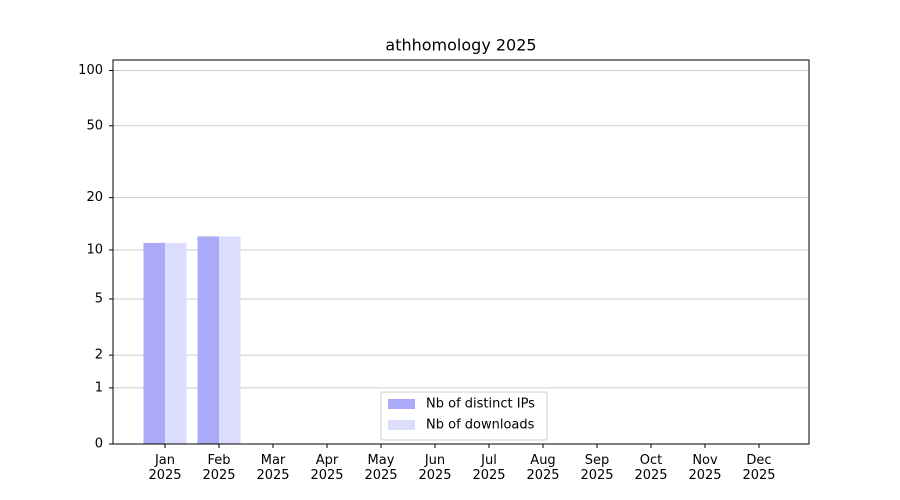 The image size is (900, 500). I want to click on y-tick-label: 5, so click(99, 298).